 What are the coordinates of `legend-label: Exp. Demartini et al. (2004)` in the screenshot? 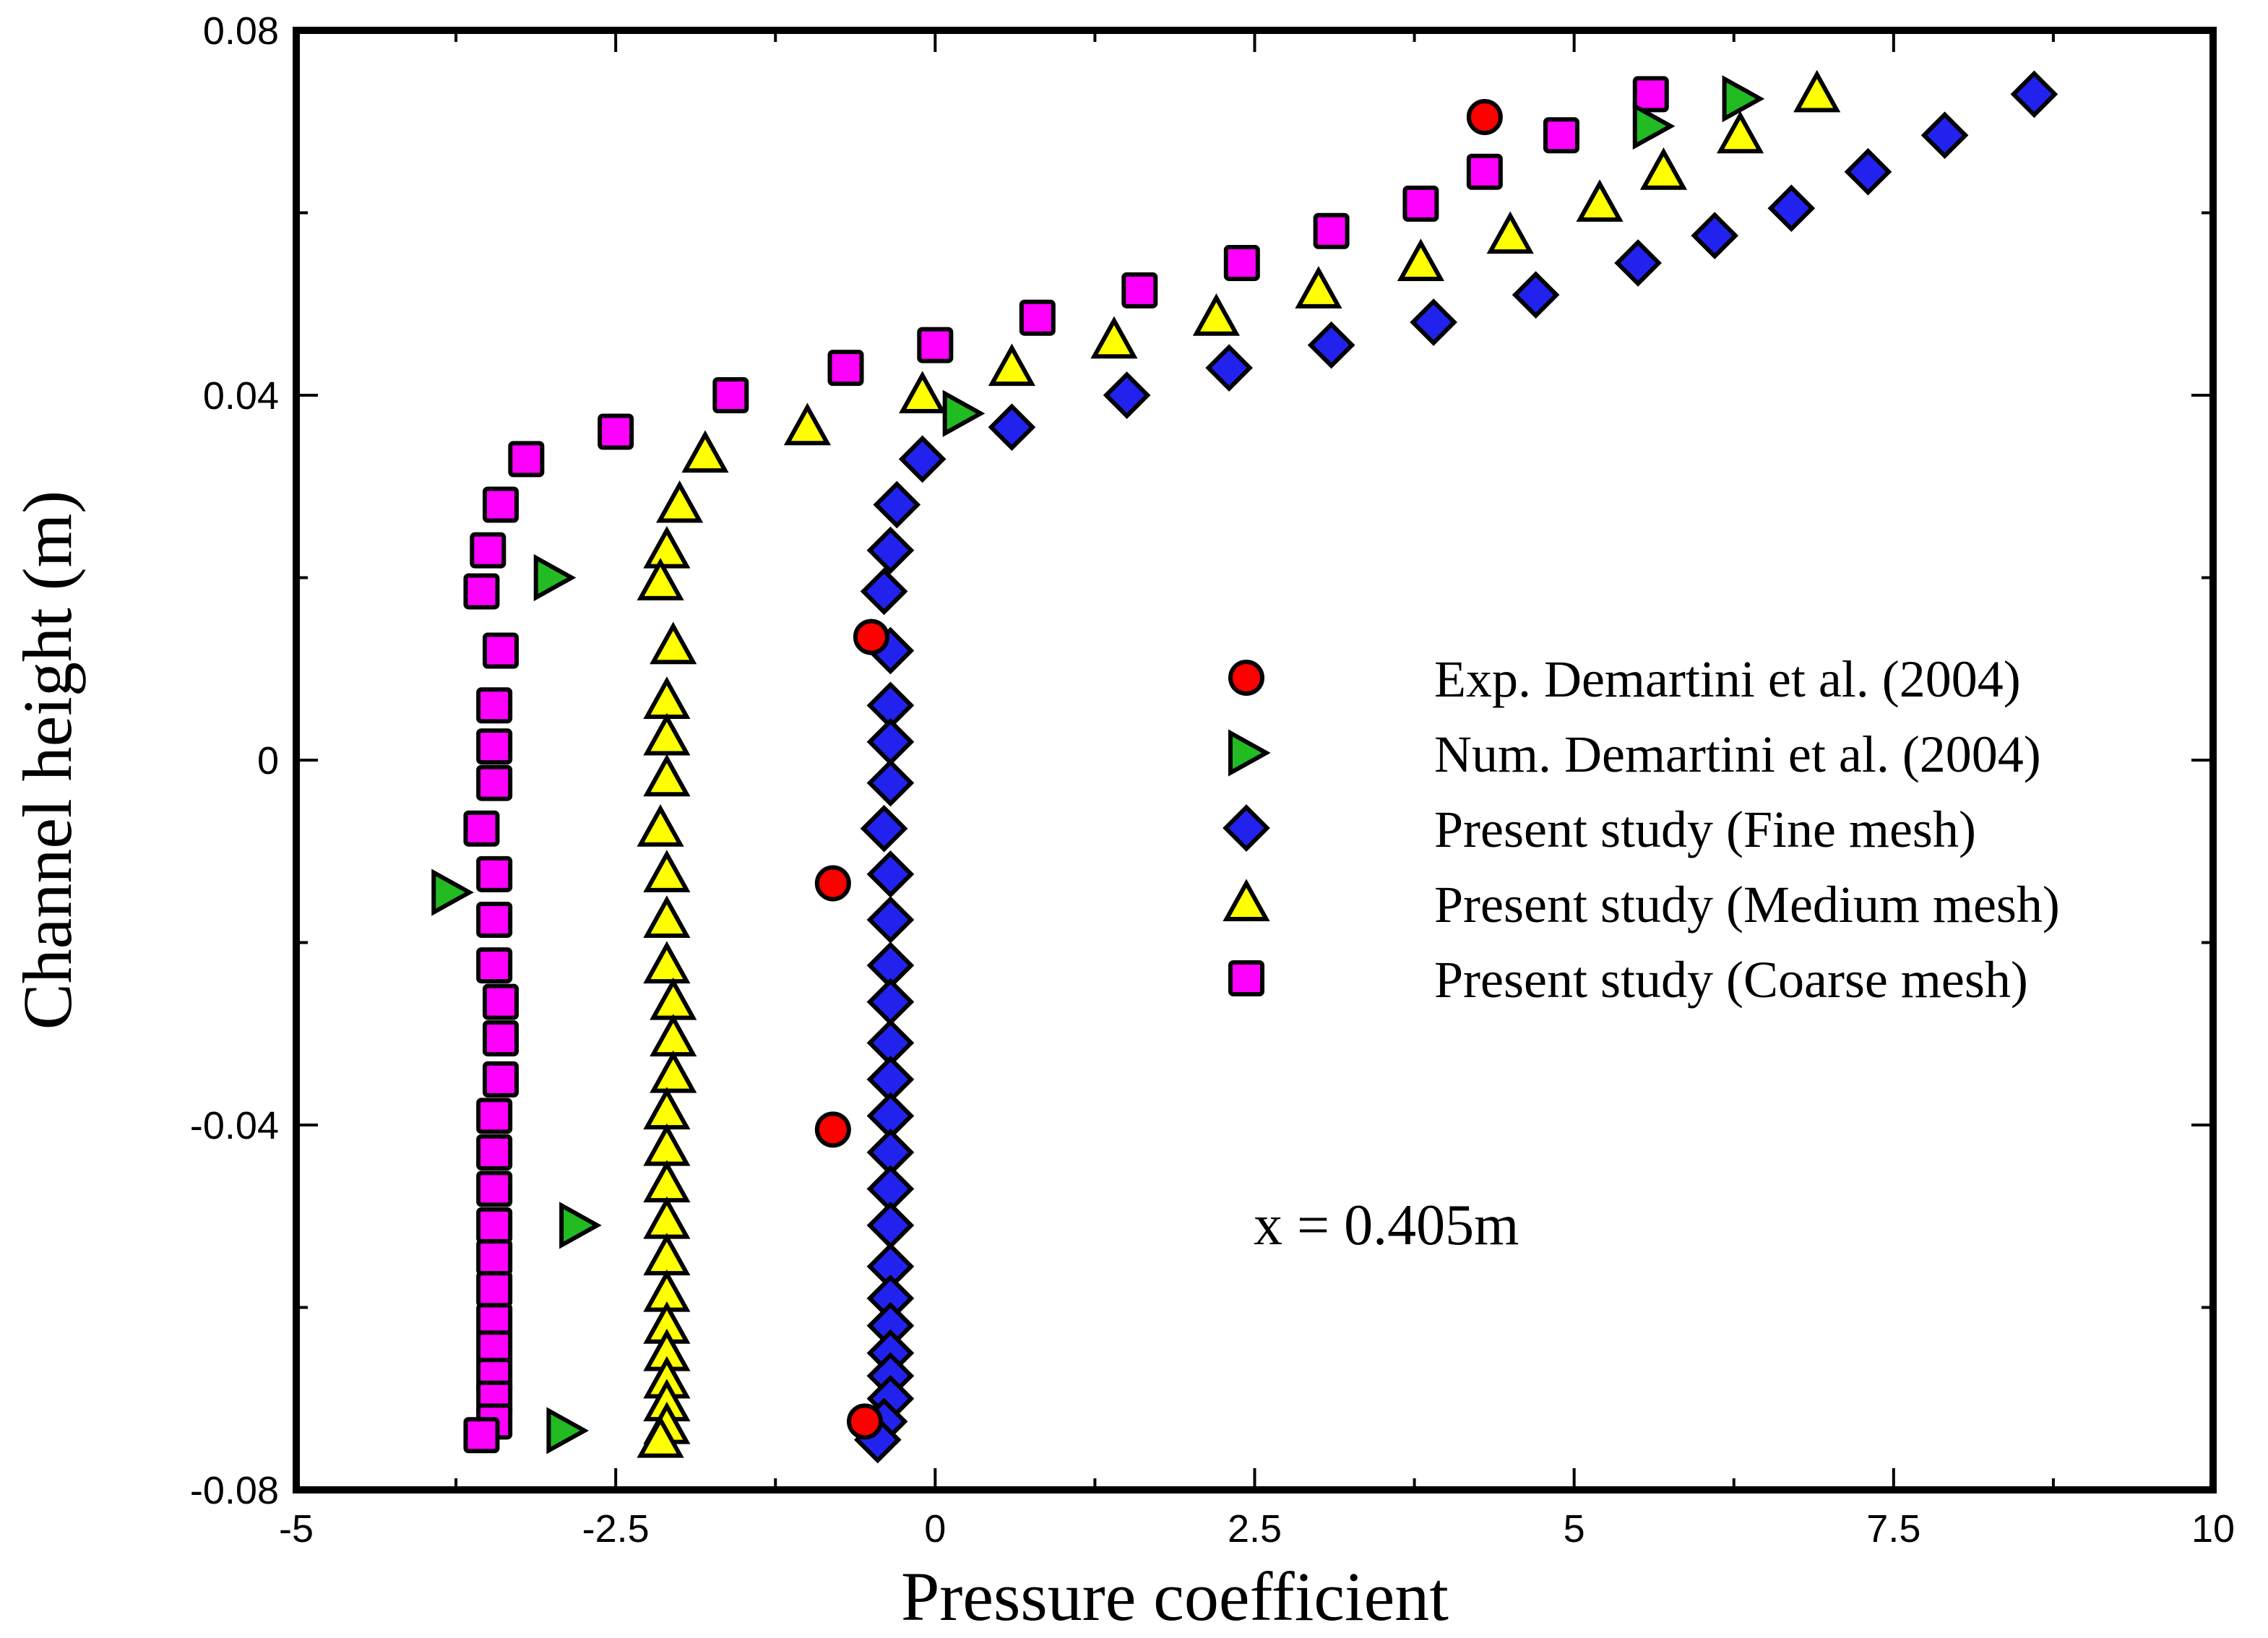 It's located at (1727, 679).